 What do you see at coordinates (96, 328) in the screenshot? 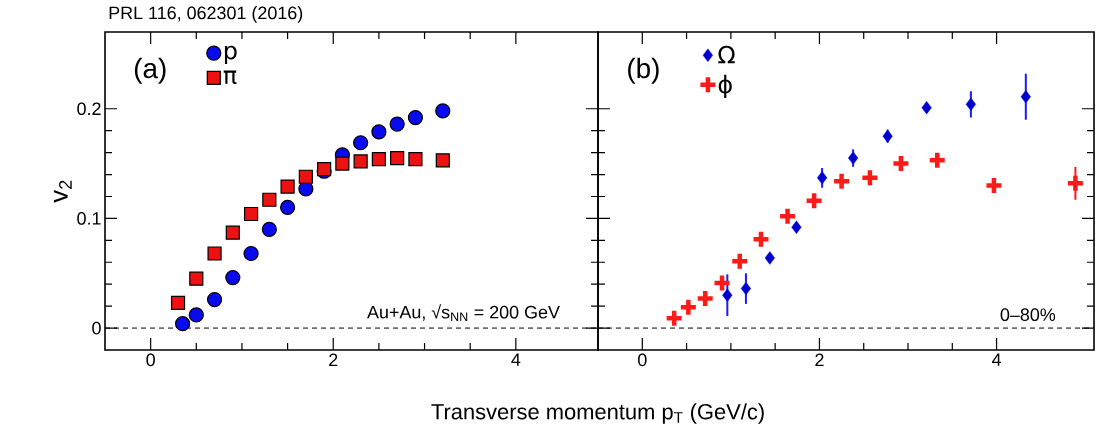
I see `y-tick-label: 0` at bounding box center [96, 328].